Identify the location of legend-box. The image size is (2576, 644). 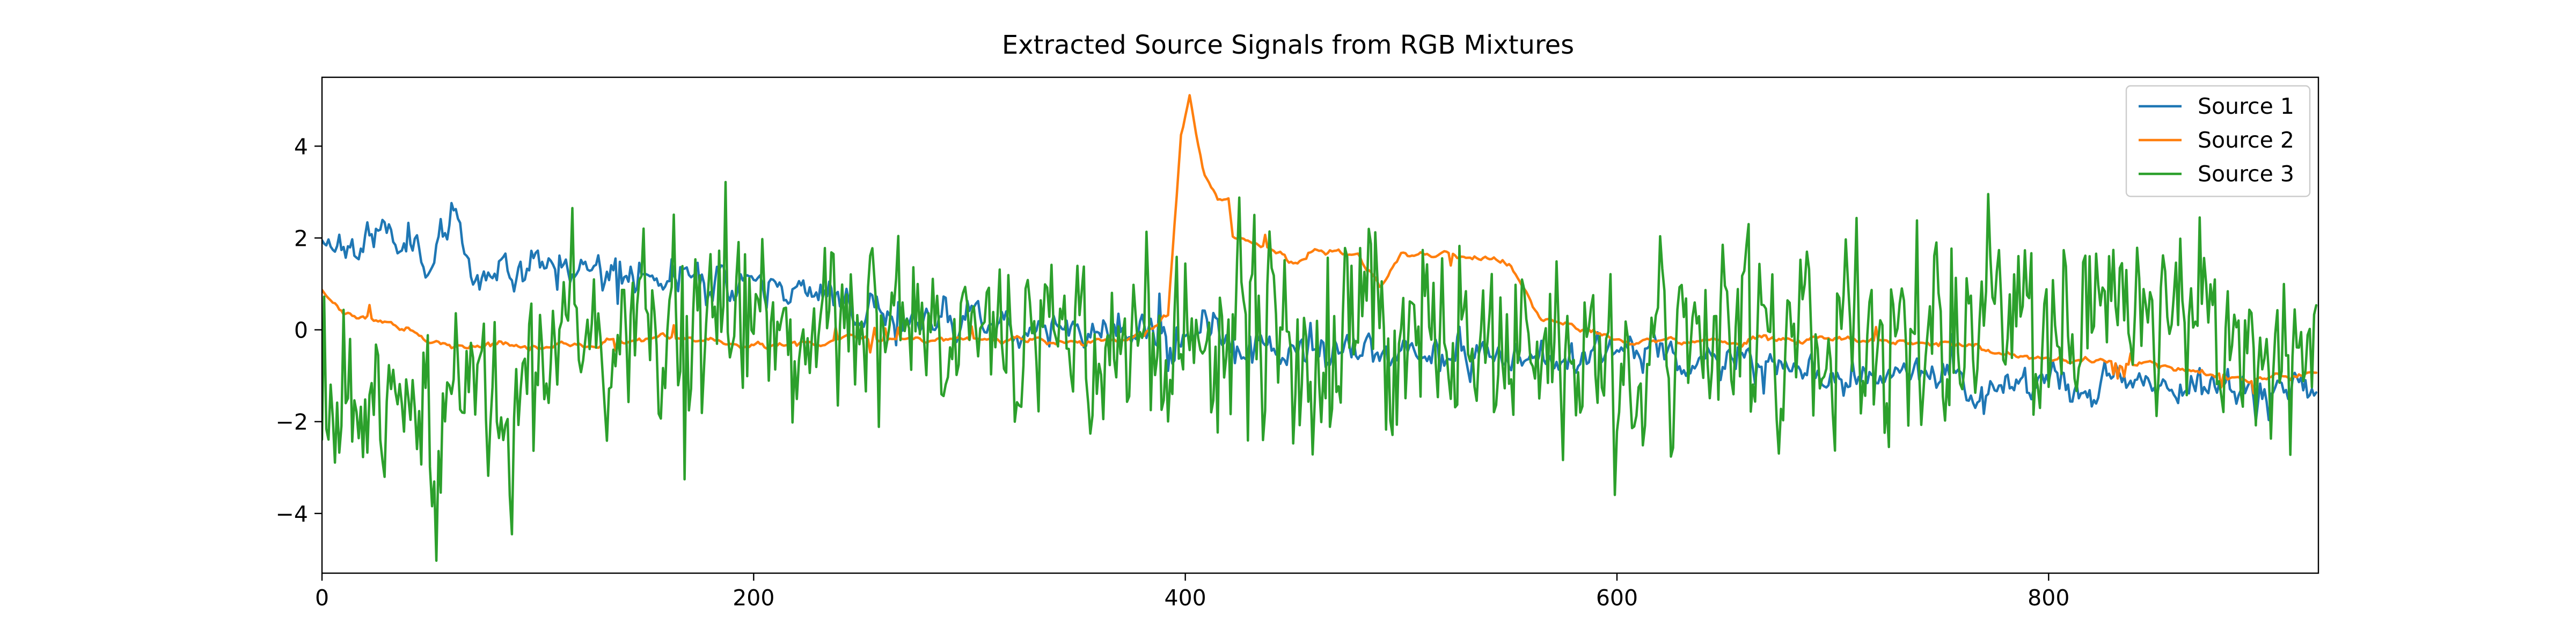
(2218, 141).